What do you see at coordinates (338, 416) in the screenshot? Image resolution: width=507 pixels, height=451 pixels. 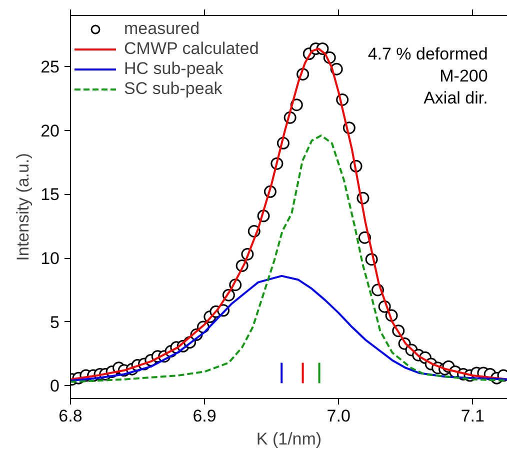 I see `x-tick-label: 7.0` at bounding box center [338, 416].